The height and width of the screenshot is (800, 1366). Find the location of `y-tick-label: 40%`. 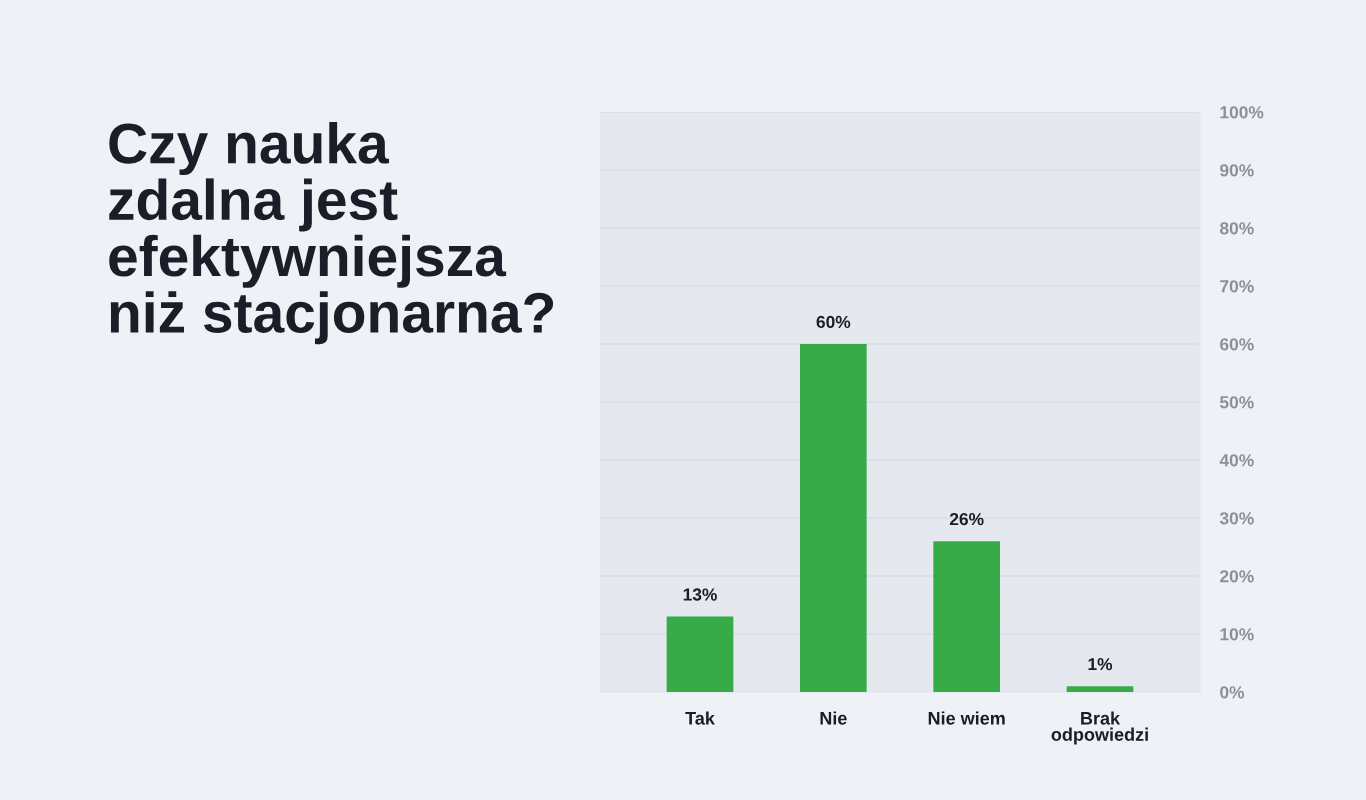

y-tick-label: 40% is located at coordinates (1236, 460).